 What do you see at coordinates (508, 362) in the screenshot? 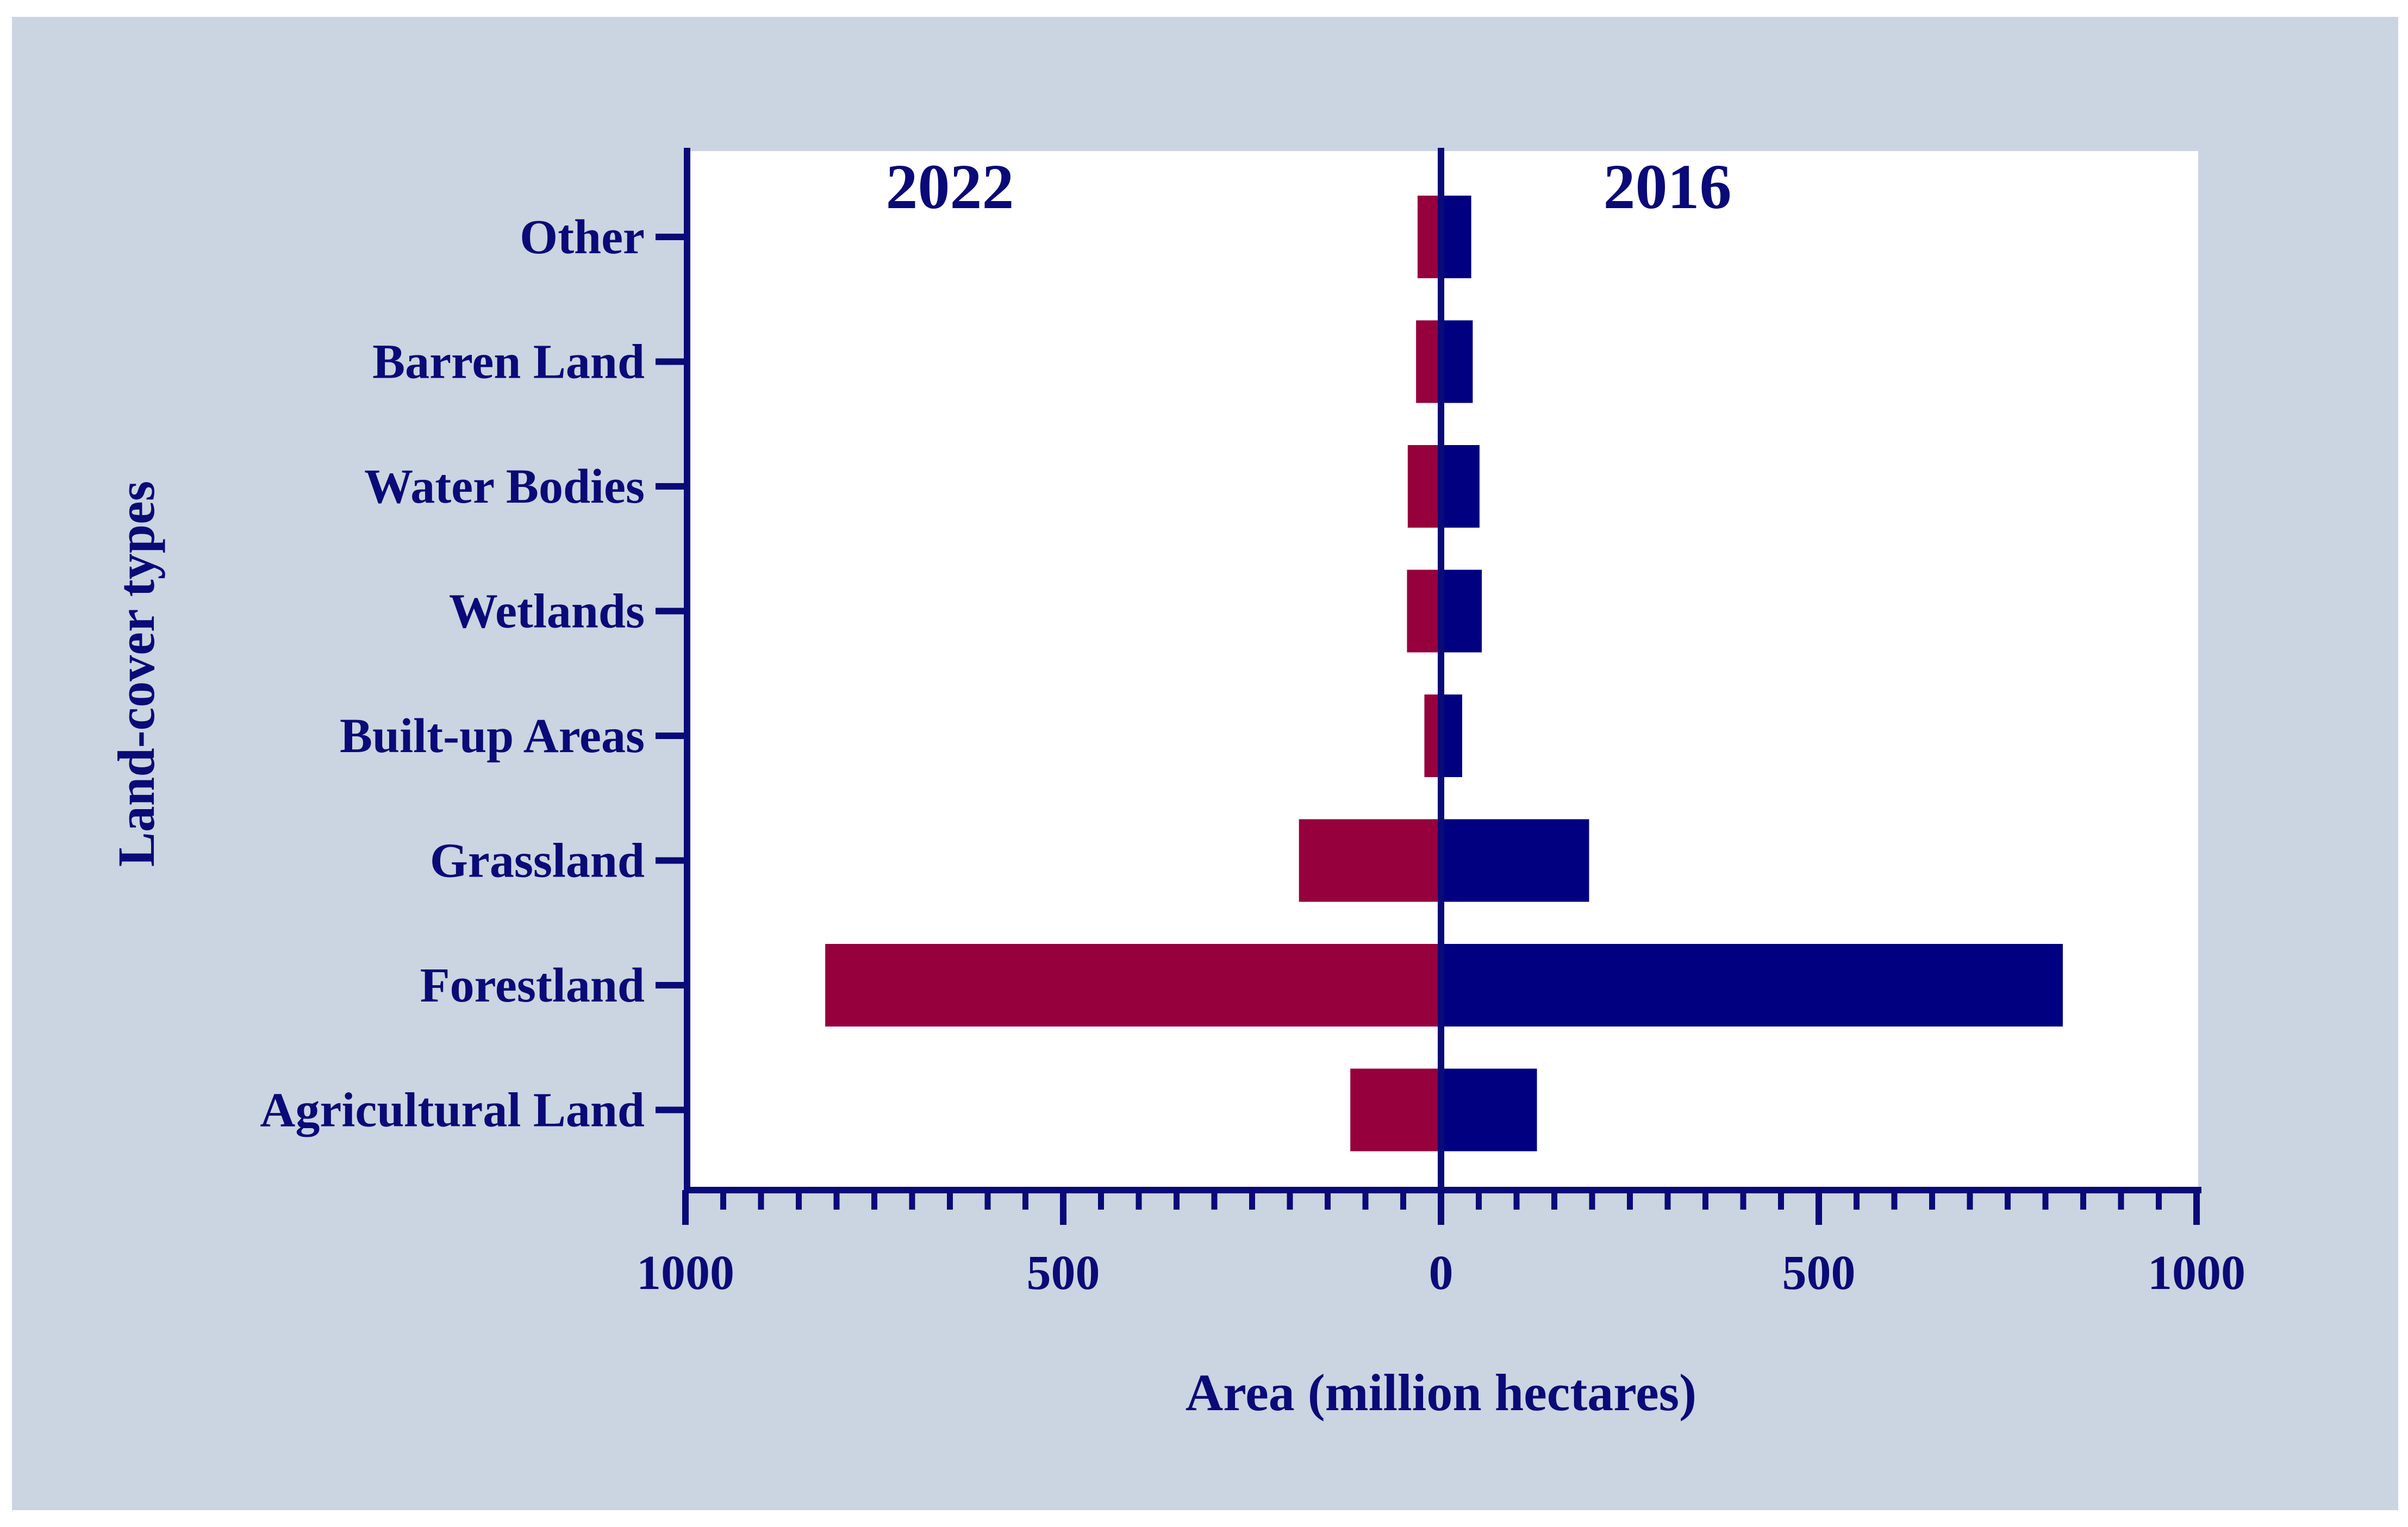
I see `y-tick-label: Barren Land` at bounding box center [508, 362].